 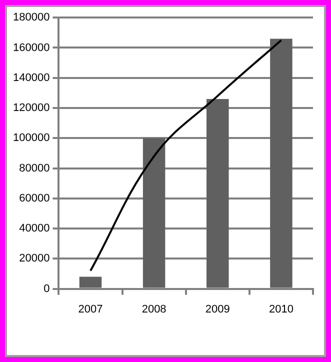 I want to click on y-tick-label: 180000, so click(x=31, y=18).